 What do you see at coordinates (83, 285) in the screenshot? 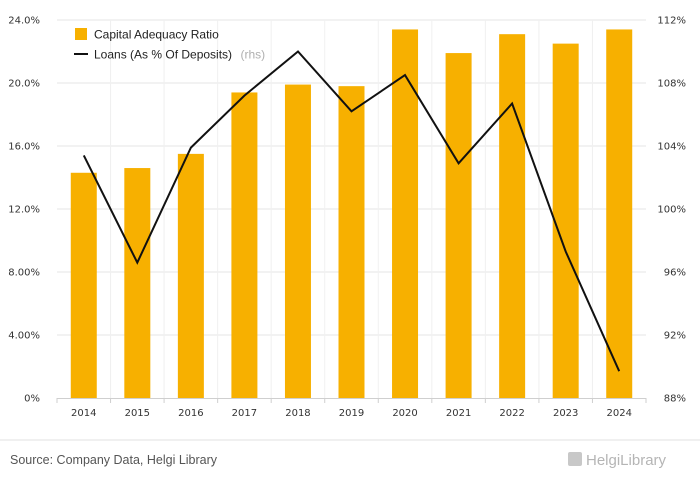
I see `bar-2014` at bounding box center [83, 285].